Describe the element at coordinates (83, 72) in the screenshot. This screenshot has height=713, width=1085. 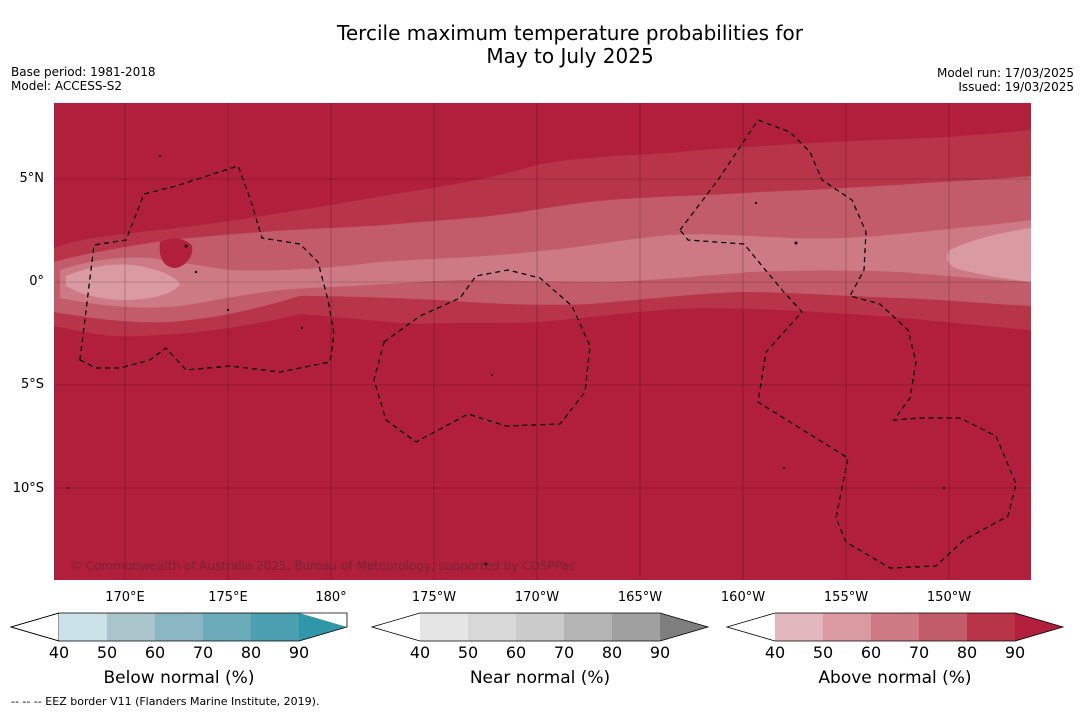
I see `base-period: Base period: 1981-2018` at that location.